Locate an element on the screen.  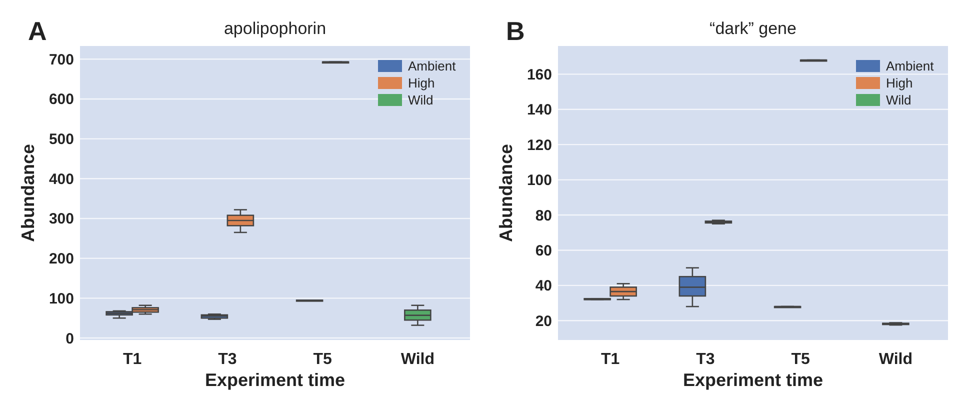
y-tick-label: 140 is located at coordinates (539, 110).